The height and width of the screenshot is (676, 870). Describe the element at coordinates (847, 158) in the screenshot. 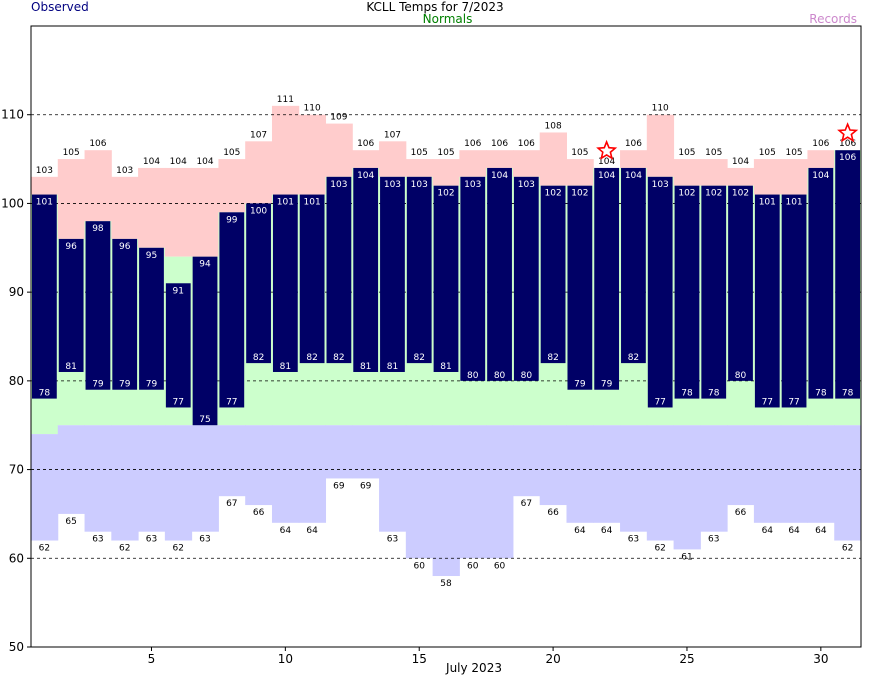

I see `observed-high-label: 106` at that location.